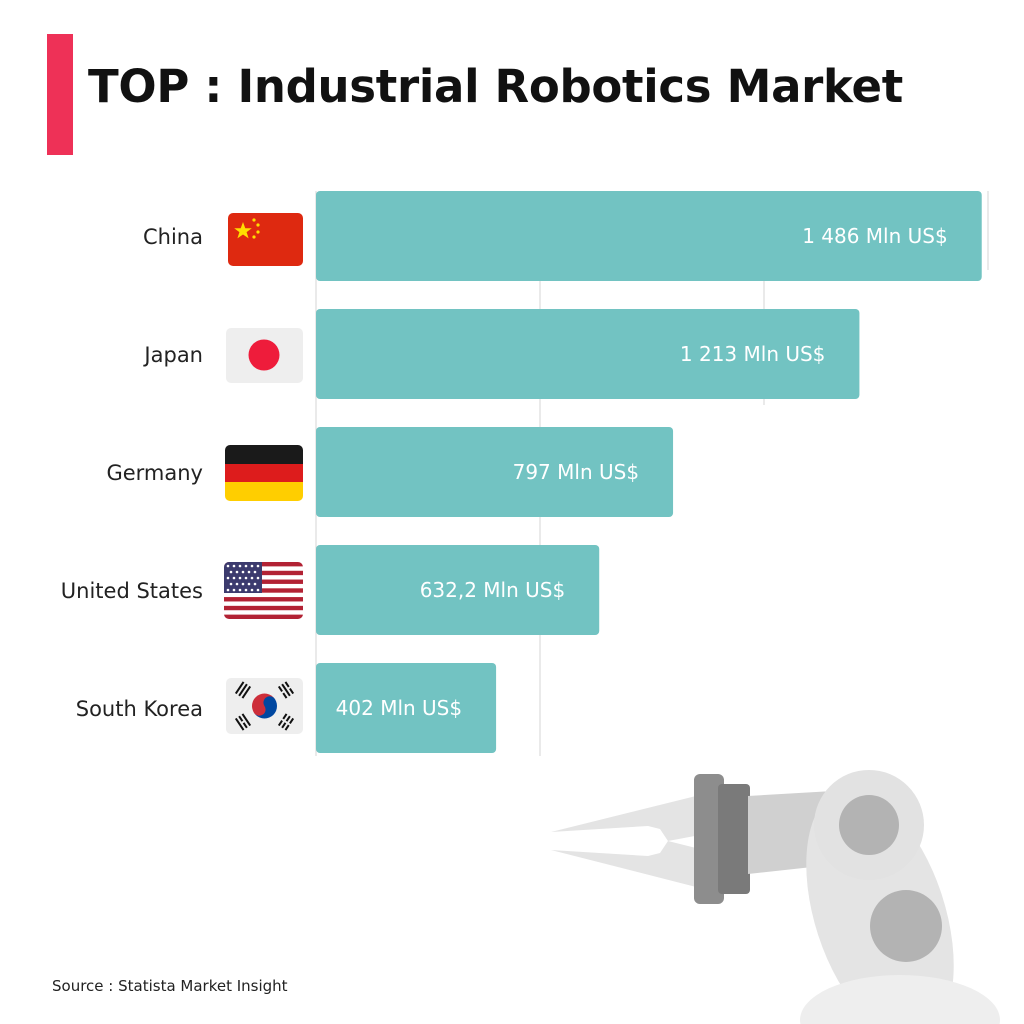  I want to click on source-note: Source : Statista Market Insight, so click(170, 986).